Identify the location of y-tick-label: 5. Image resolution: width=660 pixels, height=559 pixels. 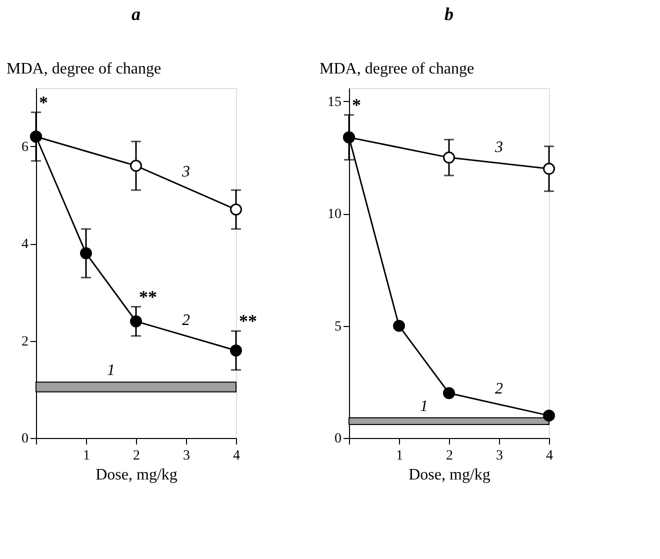
(338, 326).